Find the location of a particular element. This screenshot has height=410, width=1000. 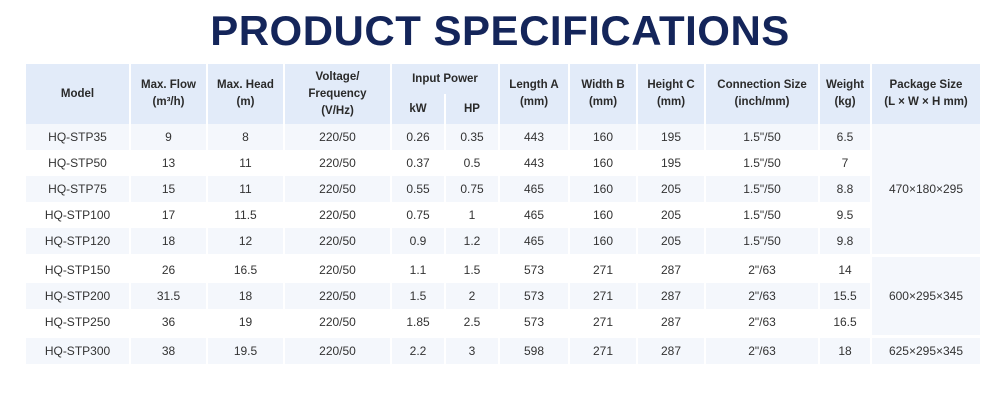

cell-hp: 2 is located at coordinates (472, 296).